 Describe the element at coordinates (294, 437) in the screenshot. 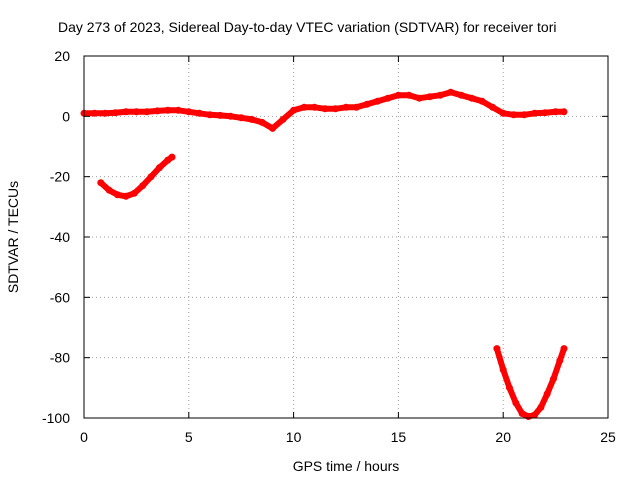

I see `x-tick-label: 10` at that location.